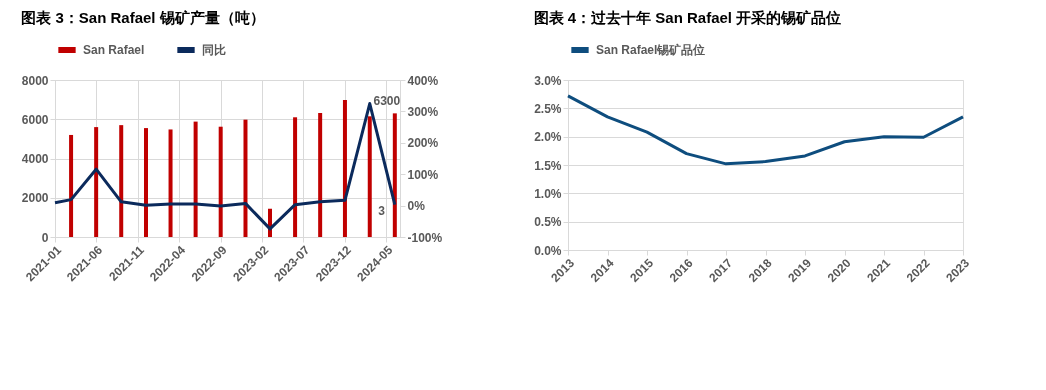 The height and width of the screenshot is (390, 1046). Describe the element at coordinates (387, 101) in the screenshot. I see `data-label: 6300` at that location.